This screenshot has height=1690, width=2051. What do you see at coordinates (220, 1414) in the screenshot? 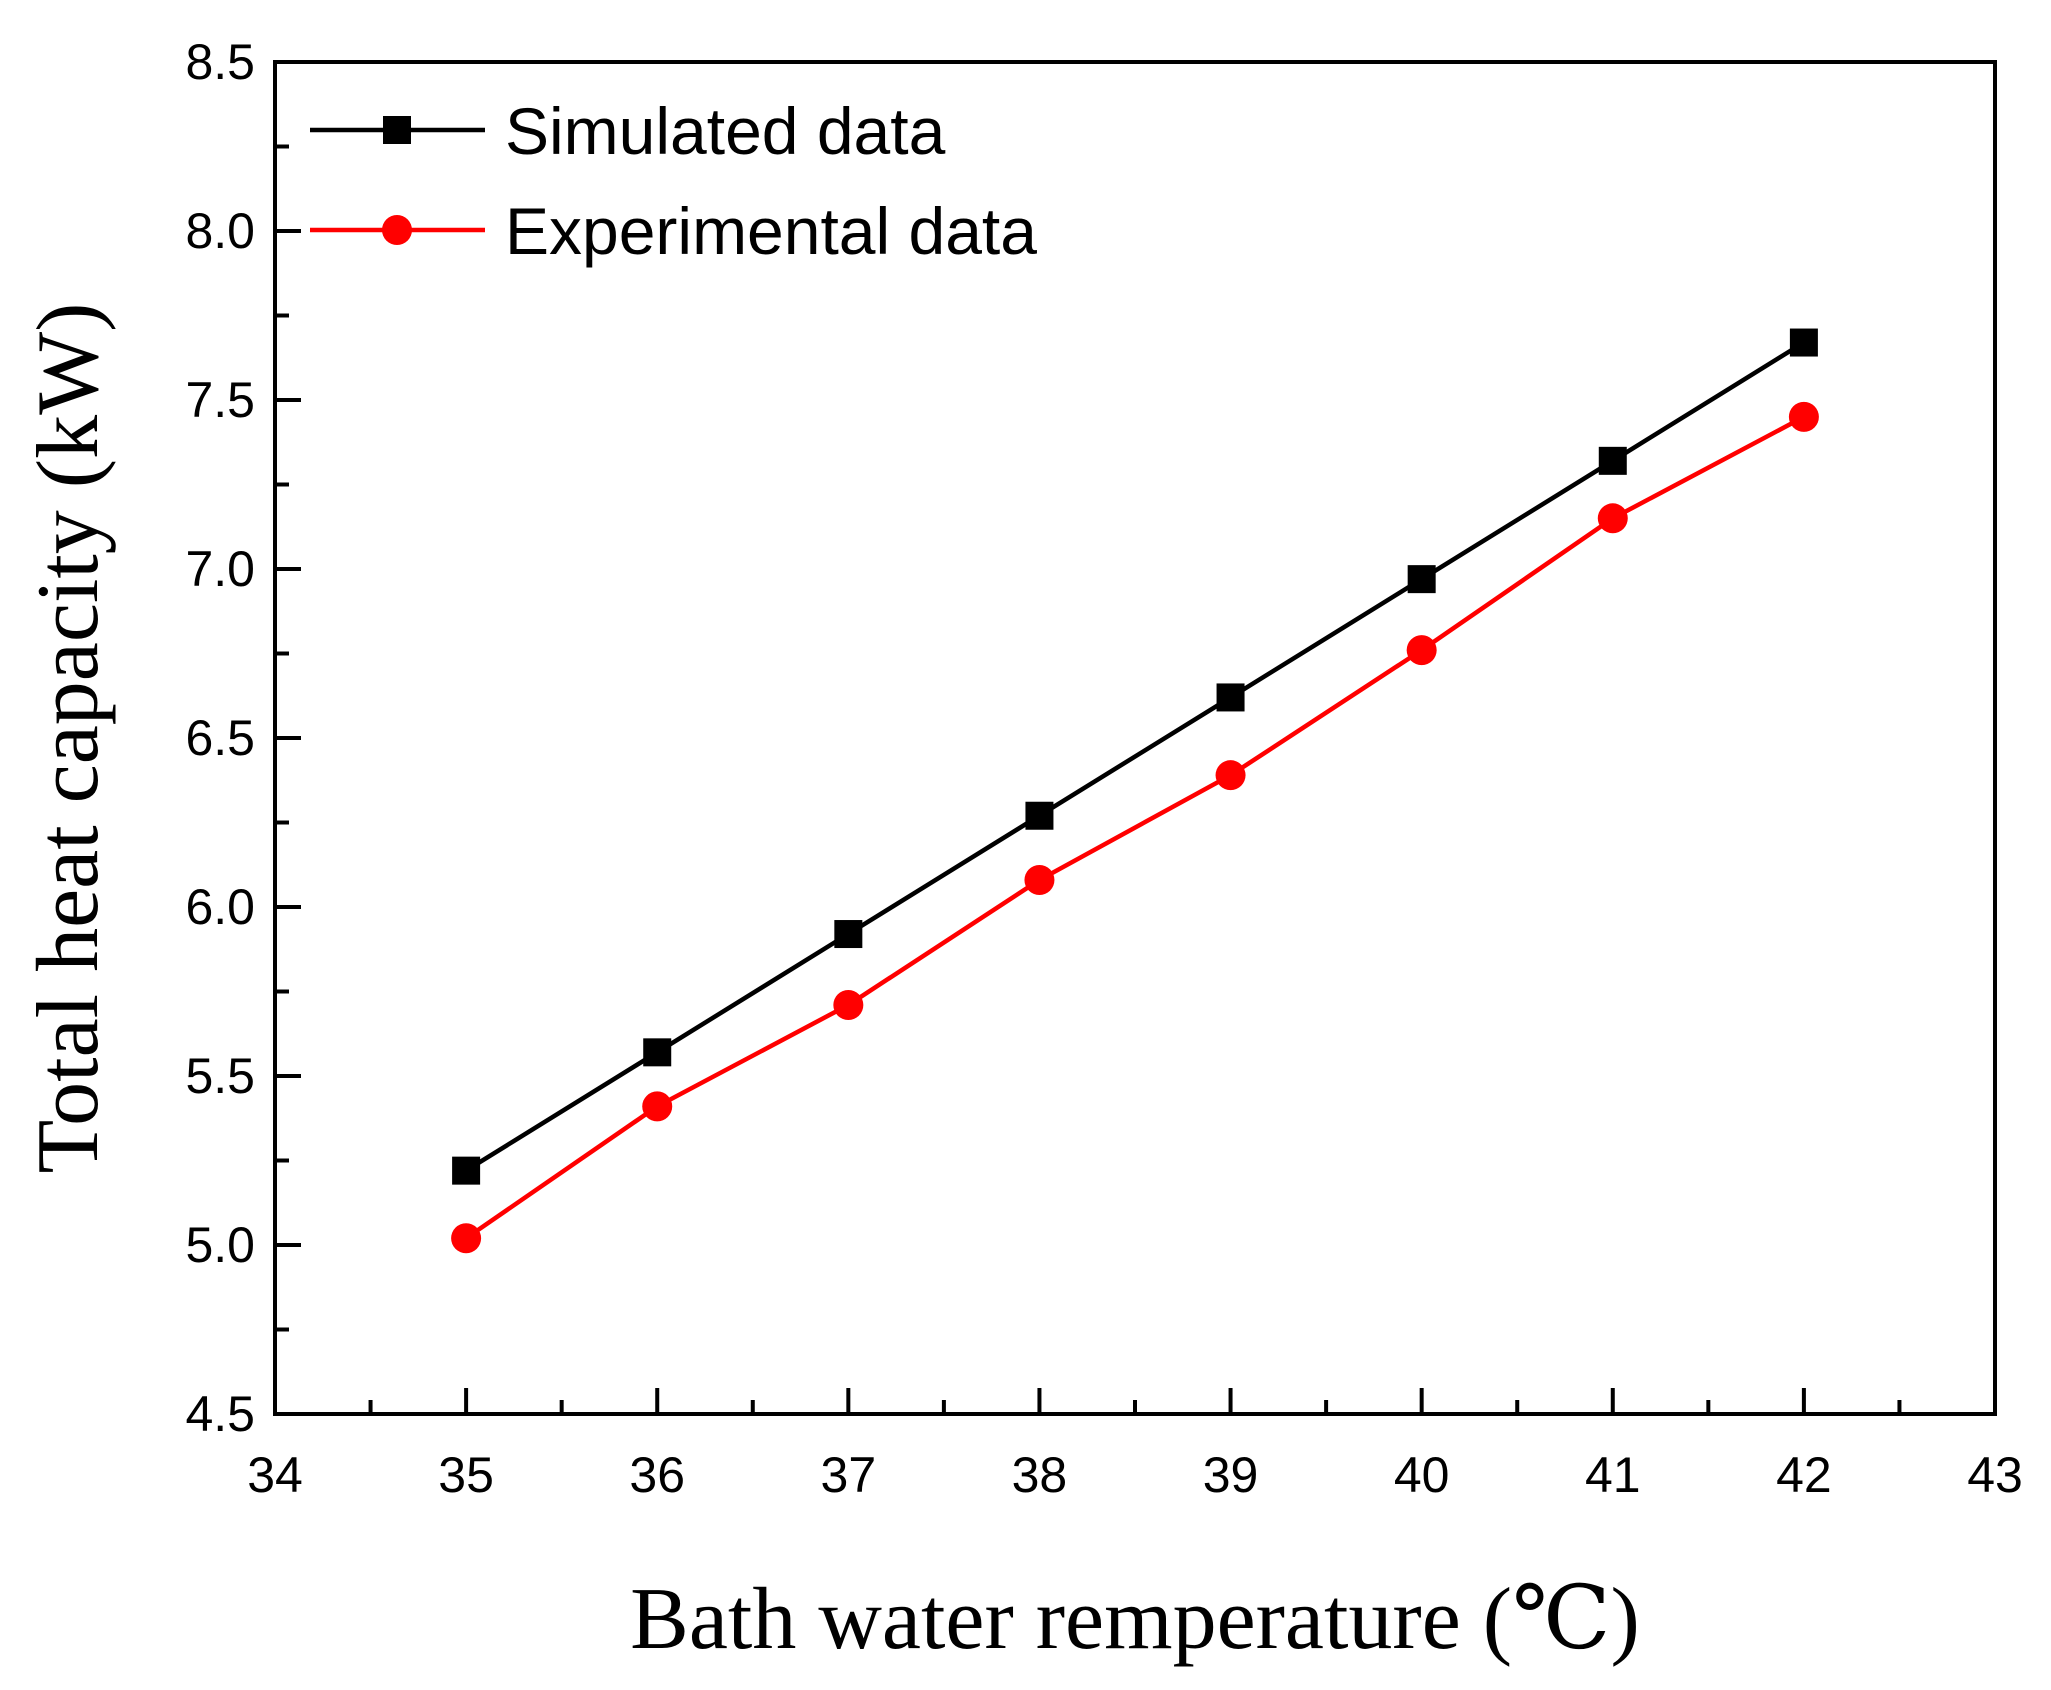
I see `y-tick-label: 4.5` at bounding box center [220, 1414].